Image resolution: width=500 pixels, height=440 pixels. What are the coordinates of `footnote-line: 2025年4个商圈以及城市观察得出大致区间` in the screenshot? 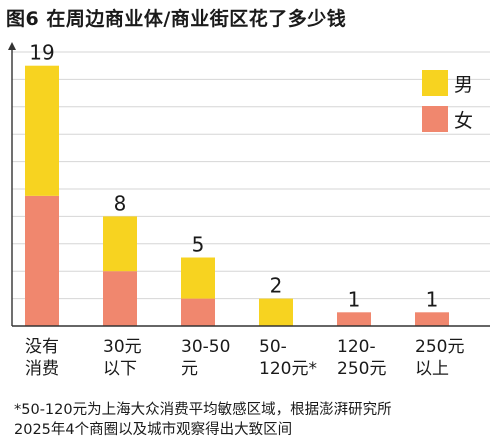 It's located at (153, 430).